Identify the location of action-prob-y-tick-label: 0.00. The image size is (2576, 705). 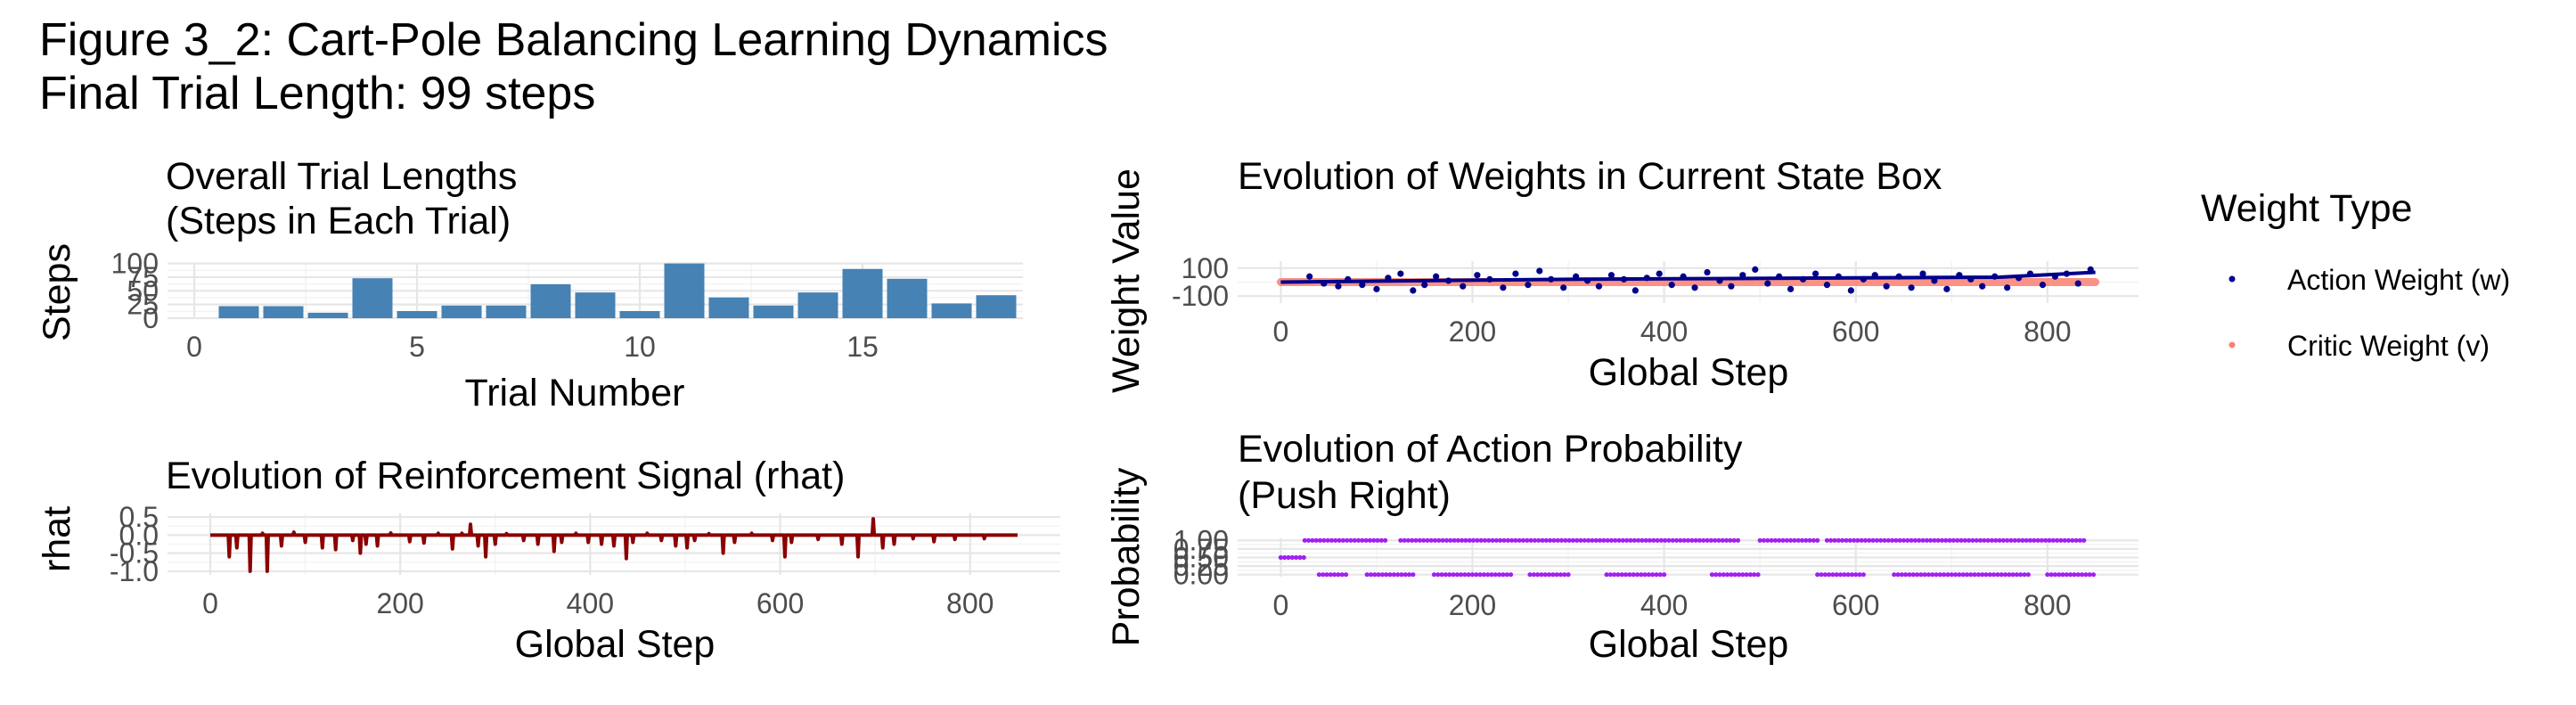
(1201, 575).